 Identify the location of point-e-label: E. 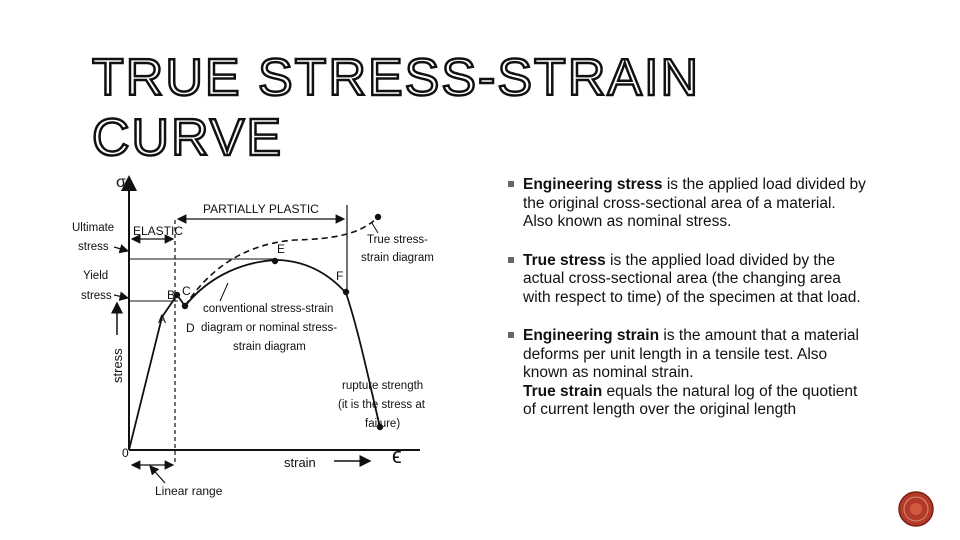
(281, 249).